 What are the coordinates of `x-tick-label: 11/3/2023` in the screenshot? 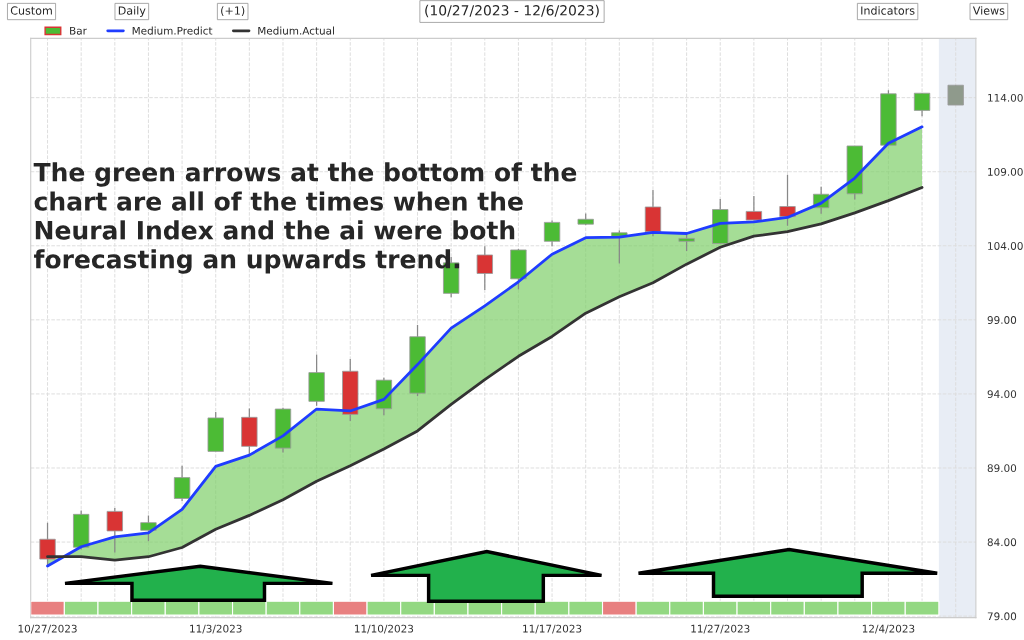 It's located at (216, 629).